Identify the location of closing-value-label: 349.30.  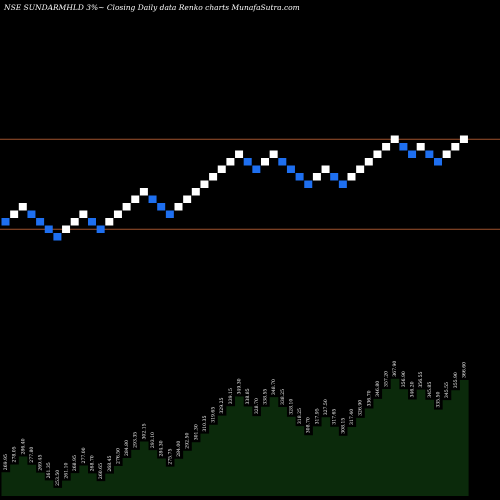
(240, 386).